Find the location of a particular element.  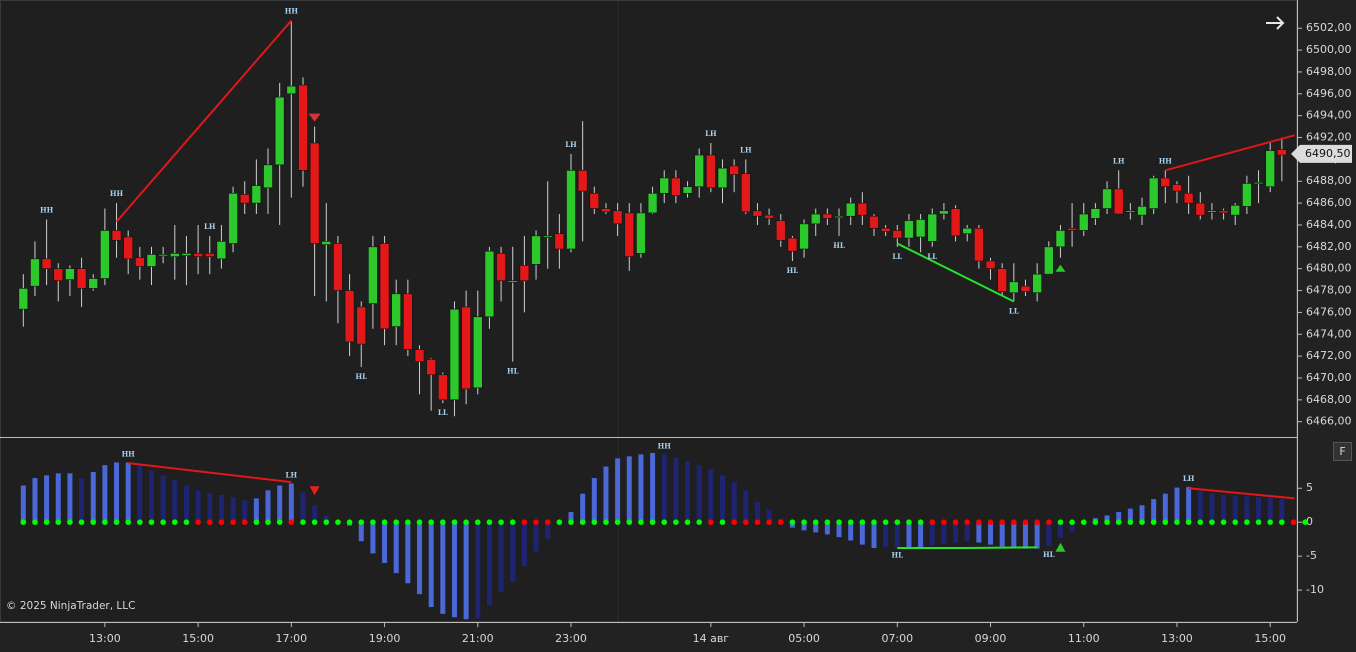

x-tick-label: 21:00 is located at coordinates (478, 638).